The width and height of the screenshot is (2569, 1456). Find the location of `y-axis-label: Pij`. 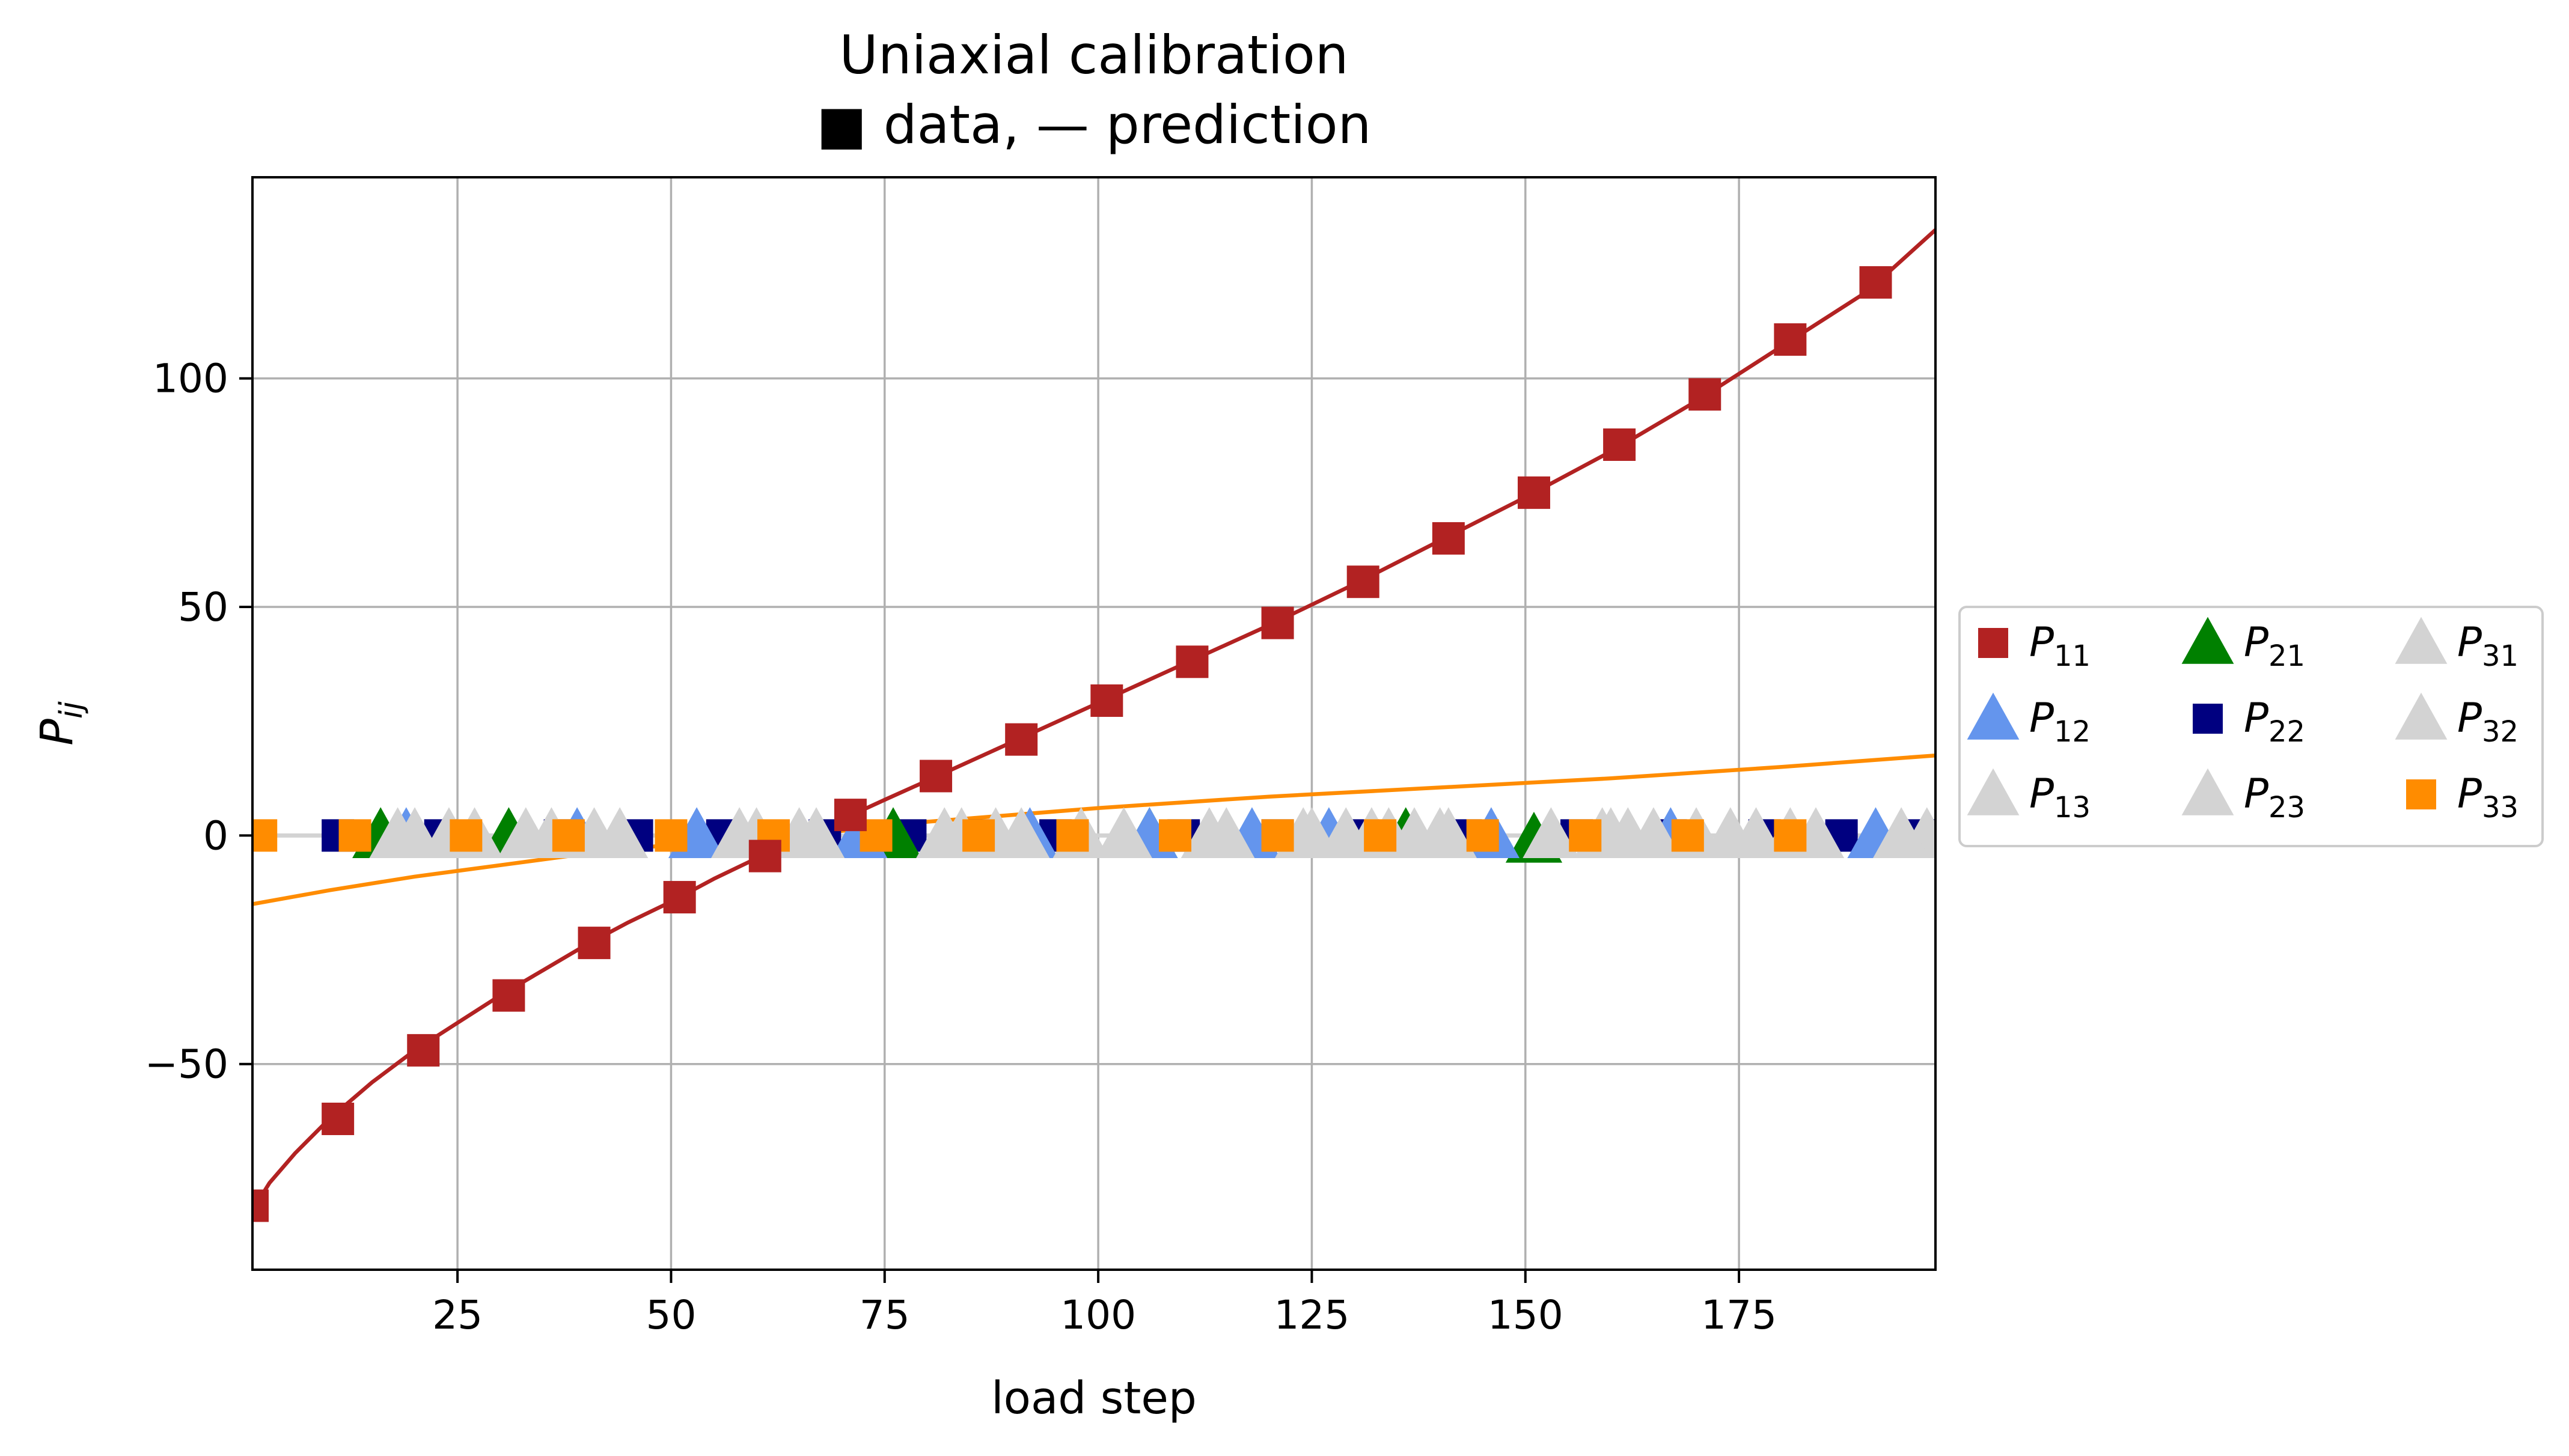

y-axis-label: Pij is located at coordinates (61, 723).